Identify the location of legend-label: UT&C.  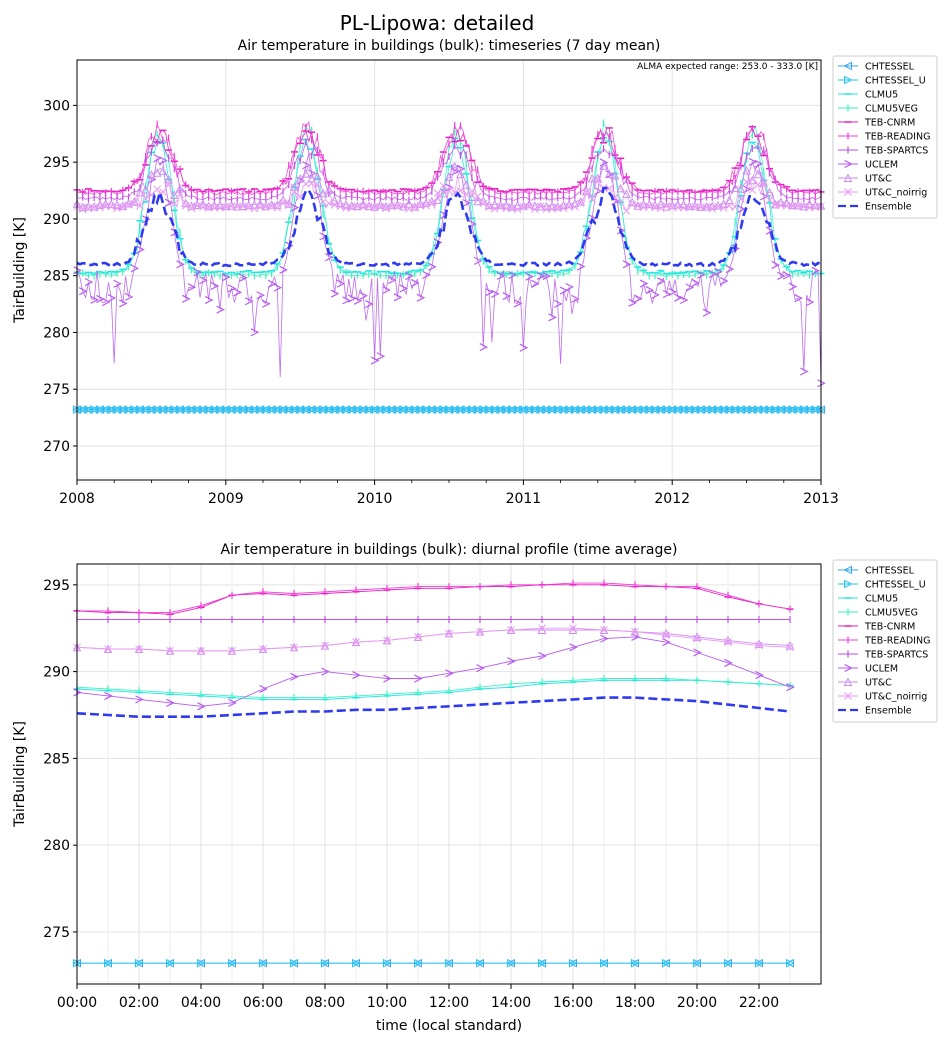
(878, 179).